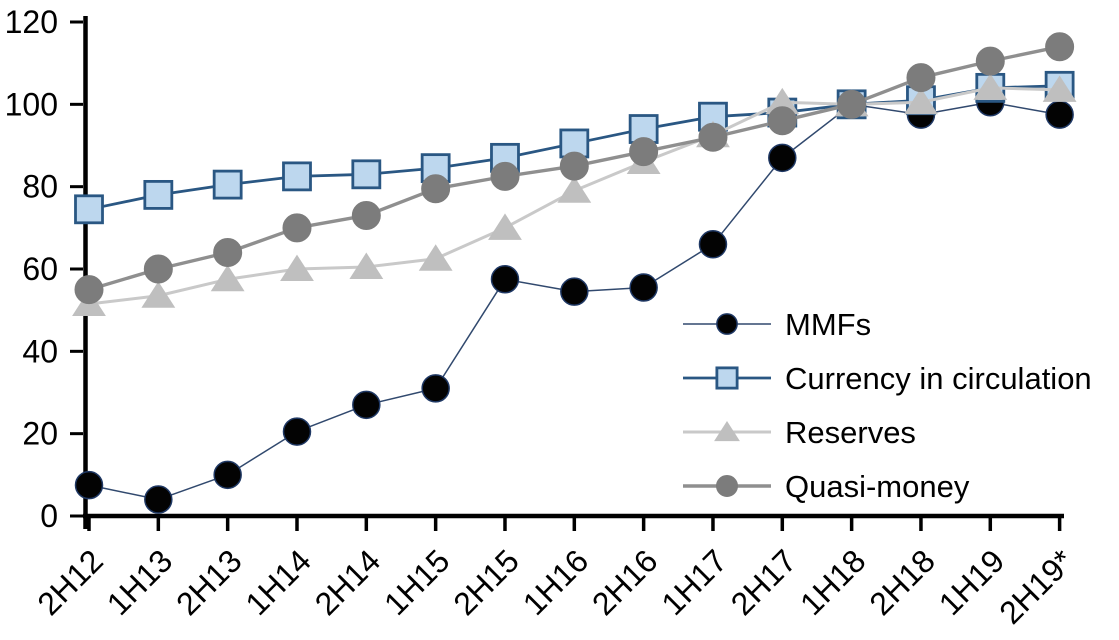 Image resolution: width=1119 pixels, height=640 pixels. Describe the element at coordinates (40, 187) in the screenshot. I see `y-tick-label: 80` at that location.